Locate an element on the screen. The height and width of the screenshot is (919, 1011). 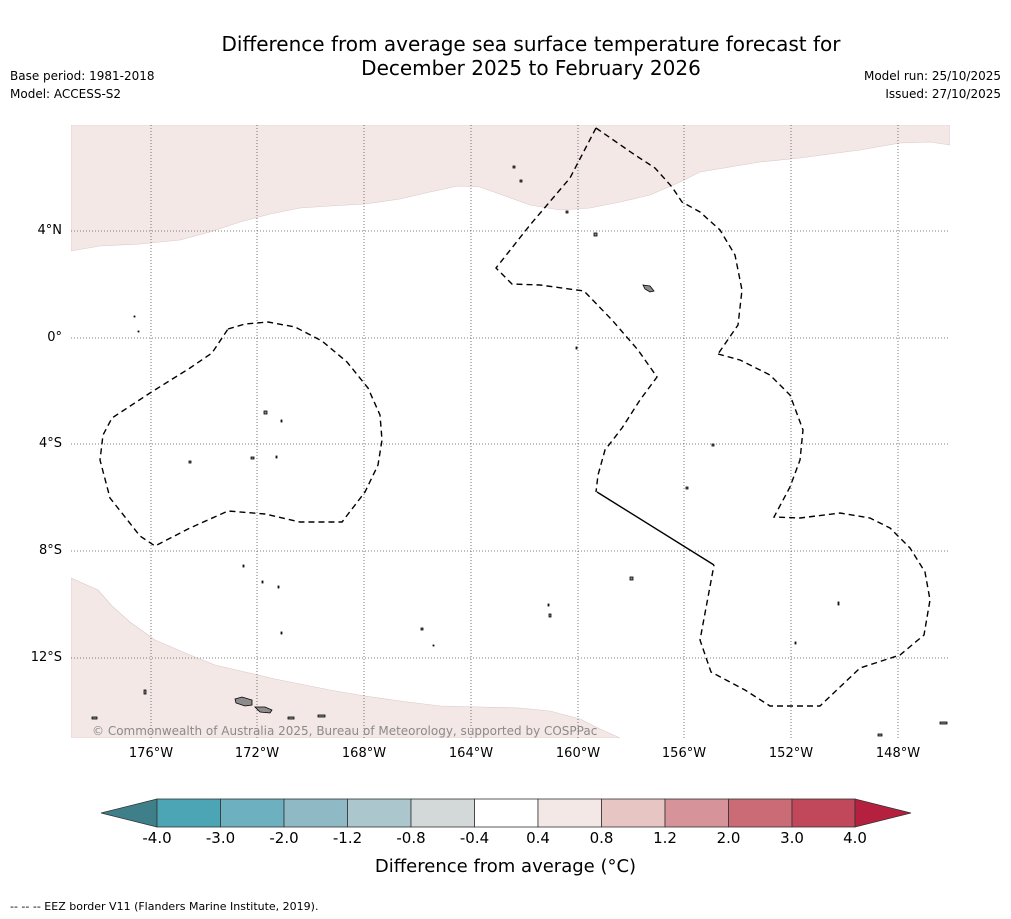
colorbar-tick: 3.0 is located at coordinates (792, 838).